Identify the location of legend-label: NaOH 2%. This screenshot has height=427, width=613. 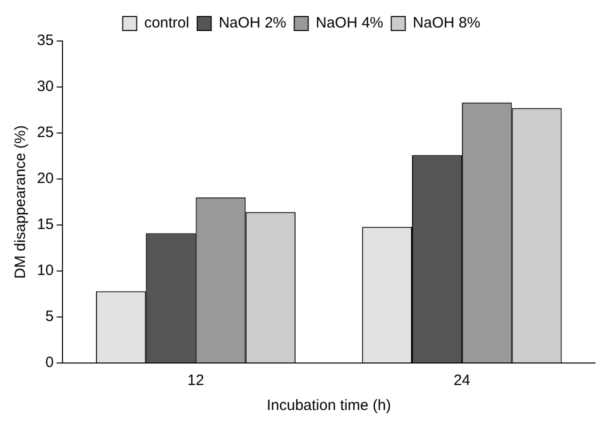
(252, 23).